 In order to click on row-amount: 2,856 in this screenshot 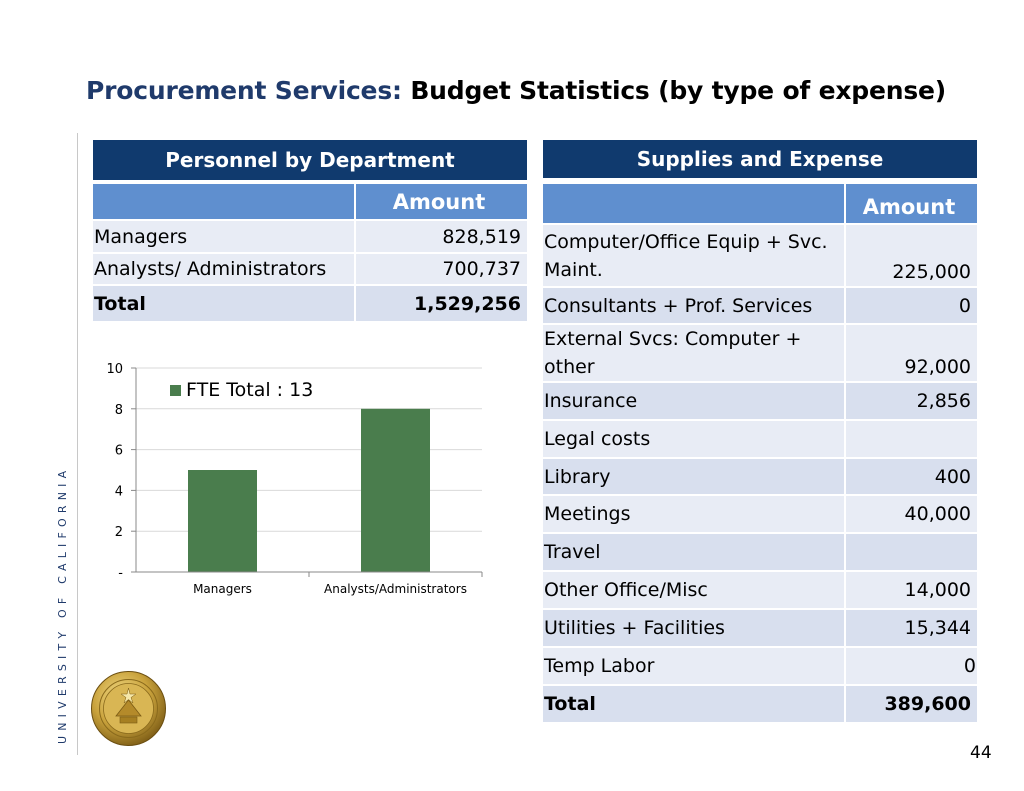, I will do `click(910, 401)`.